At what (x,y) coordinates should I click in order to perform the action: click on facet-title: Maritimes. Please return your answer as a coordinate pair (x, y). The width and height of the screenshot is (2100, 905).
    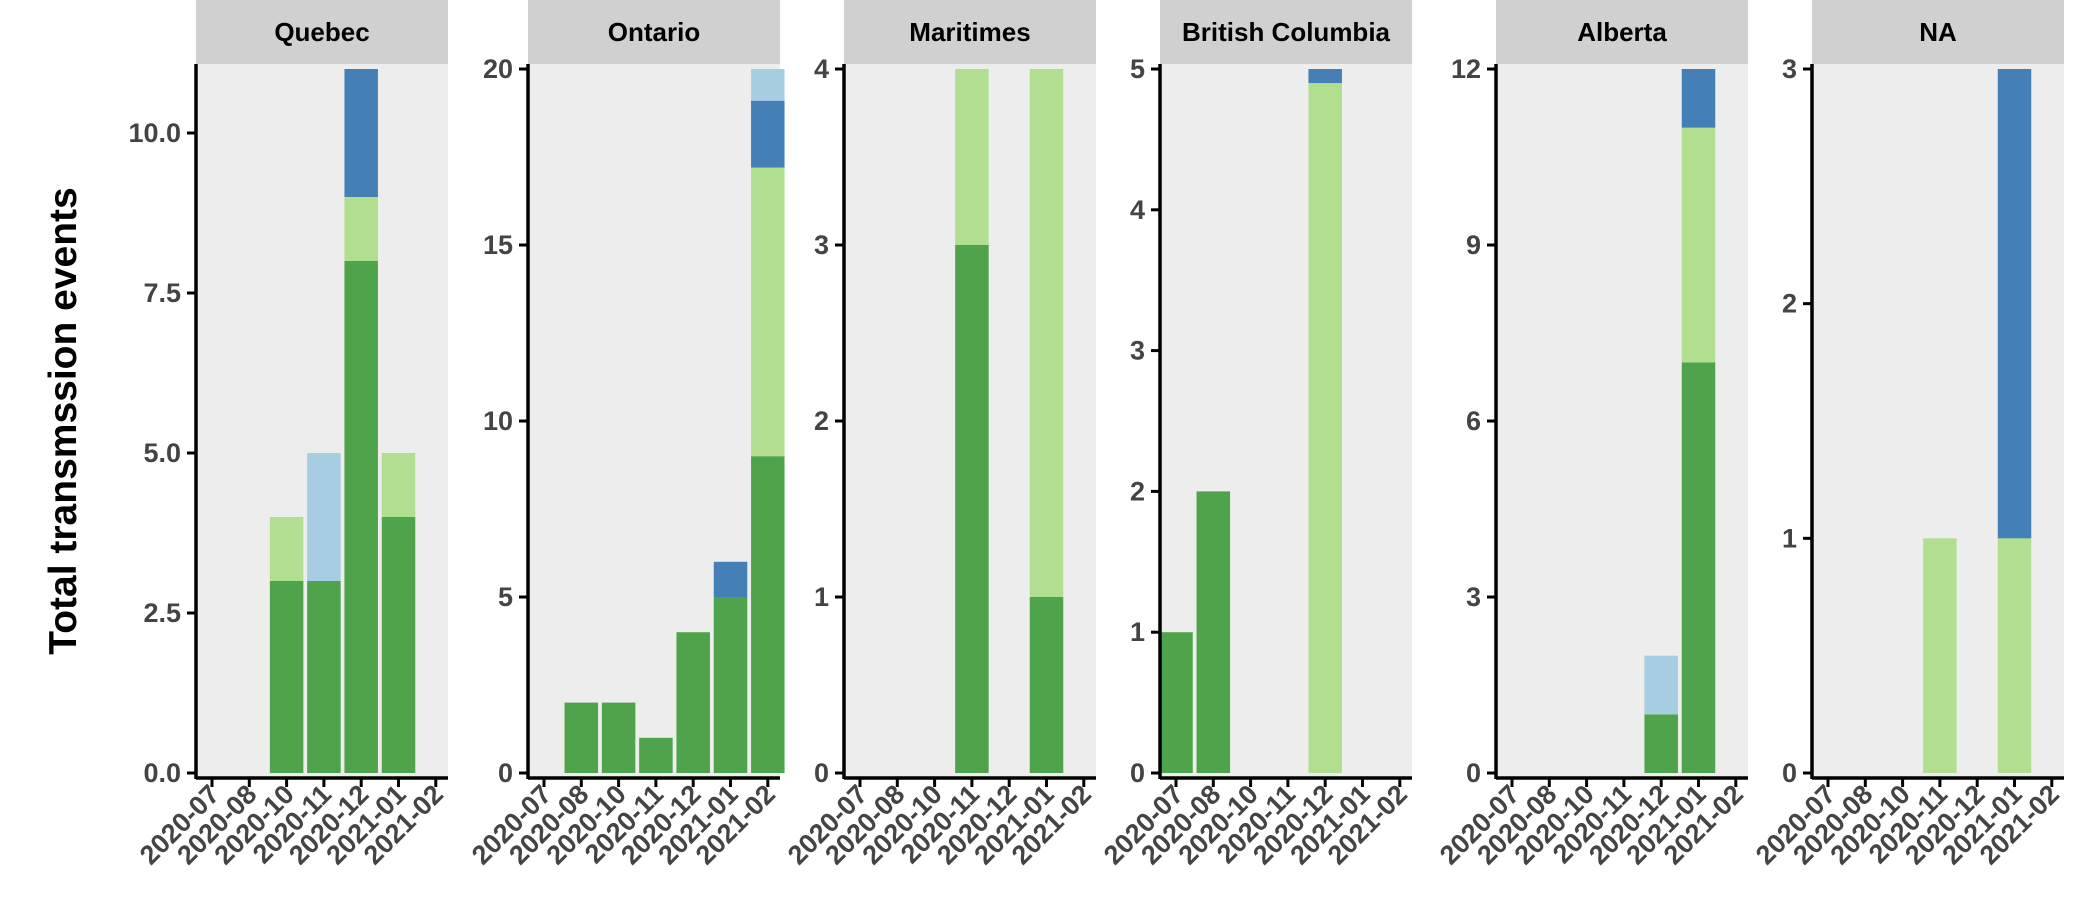
    Looking at the image, I should click on (969, 32).